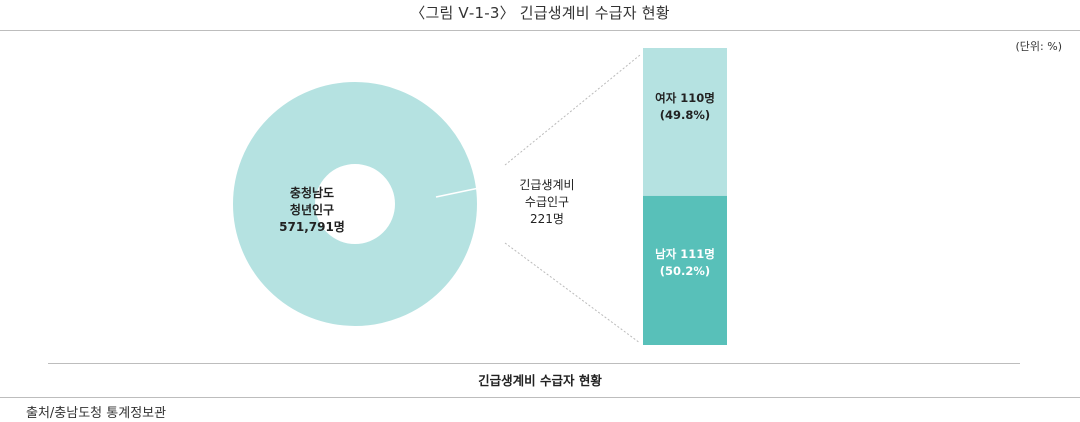 This screenshot has width=1080, height=422. What do you see at coordinates (355, 204) in the screenshot?
I see `donut-ring` at bounding box center [355, 204].